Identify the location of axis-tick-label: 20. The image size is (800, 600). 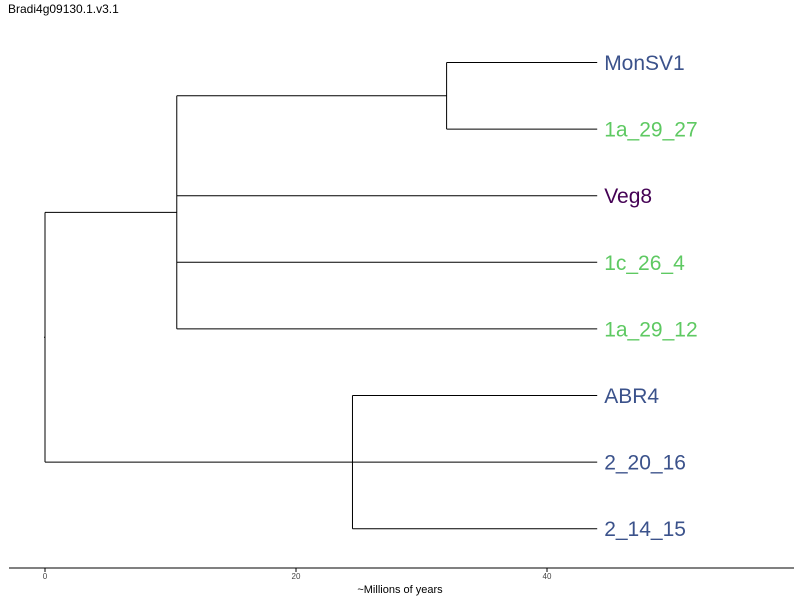
(296, 576).